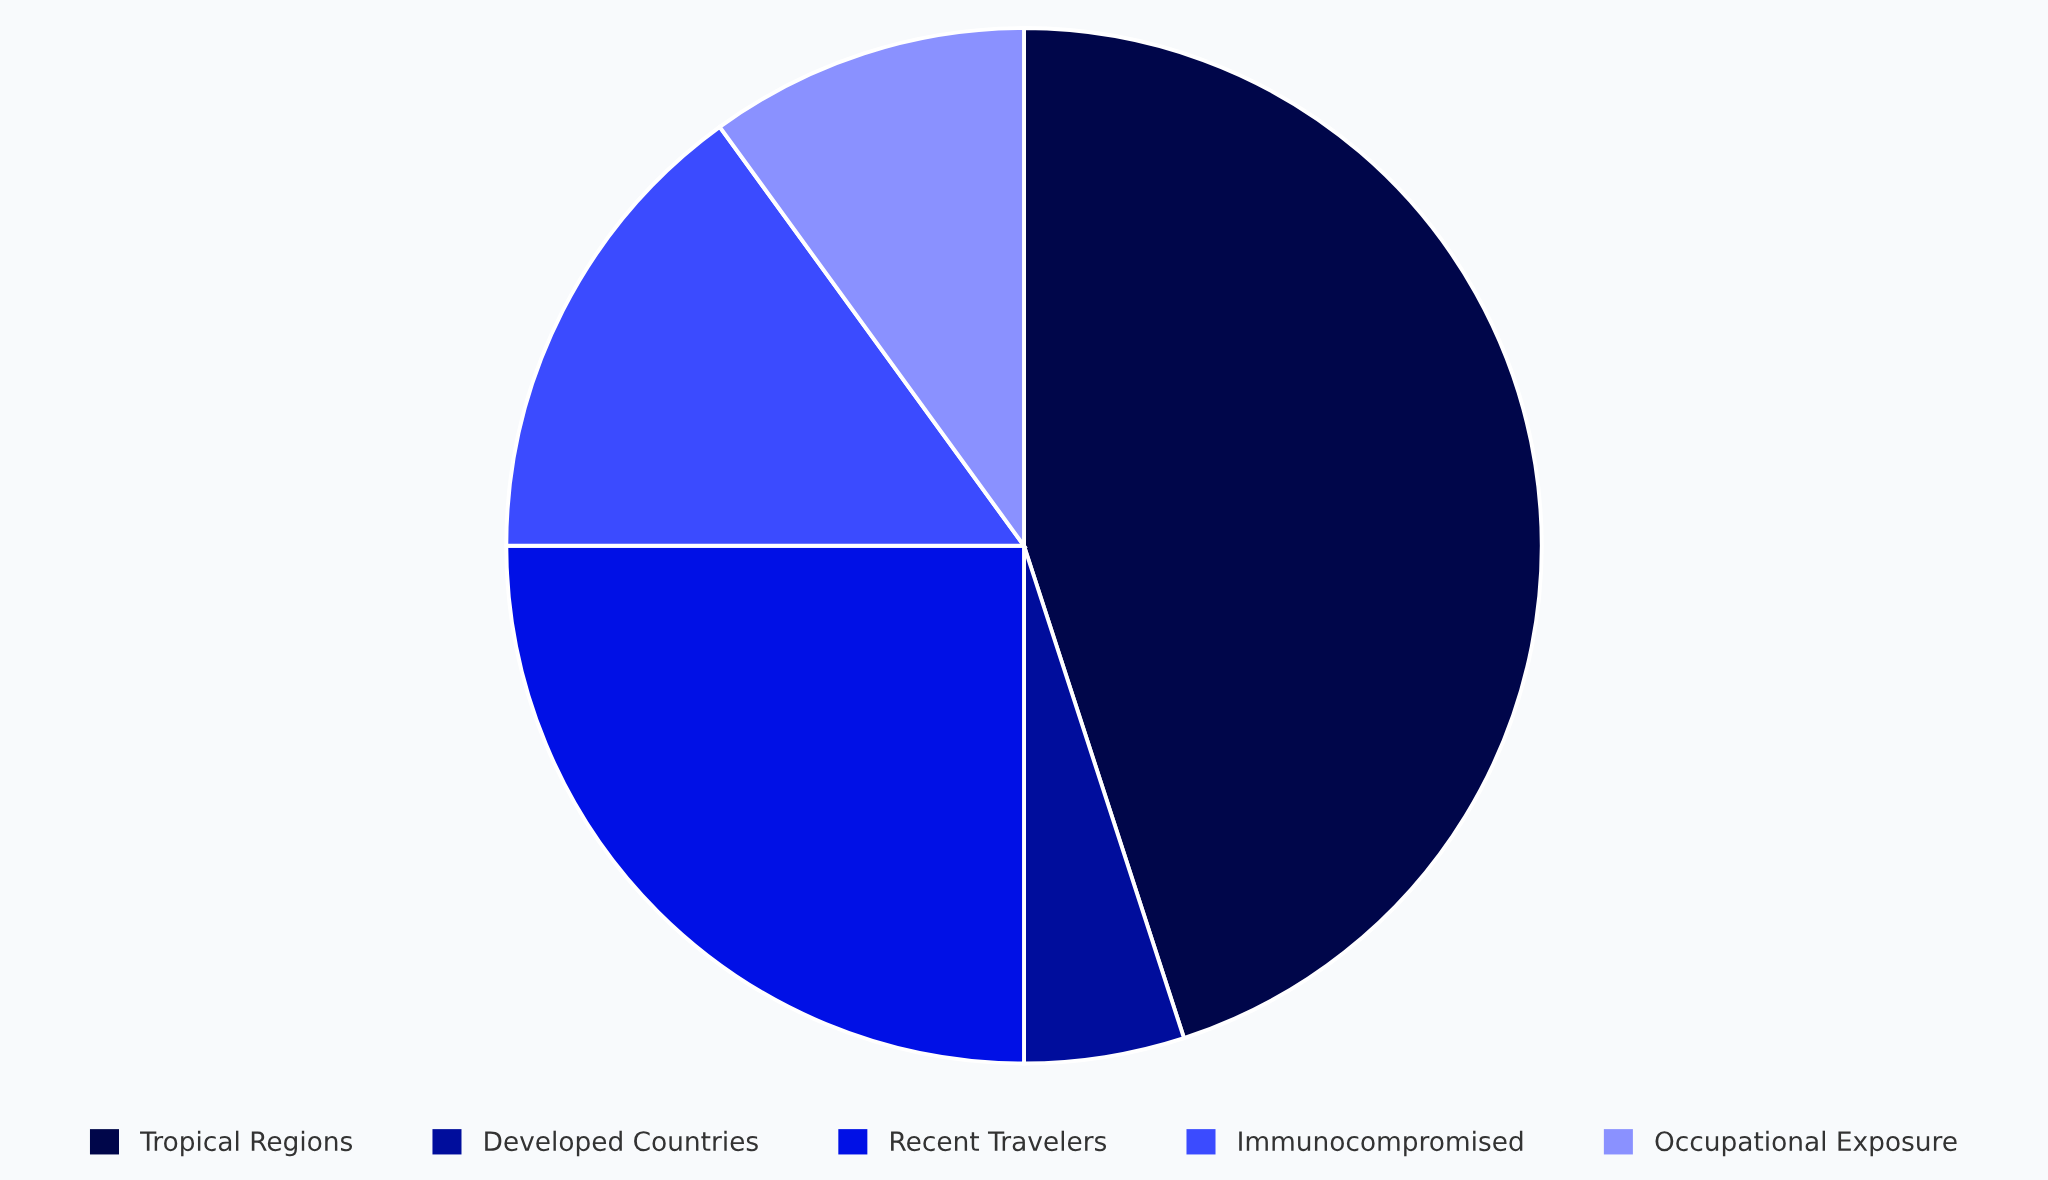 This screenshot has width=2048, height=1180. What do you see at coordinates (1381, 1143) in the screenshot?
I see `legend-label: Immunocompromised` at bounding box center [1381, 1143].